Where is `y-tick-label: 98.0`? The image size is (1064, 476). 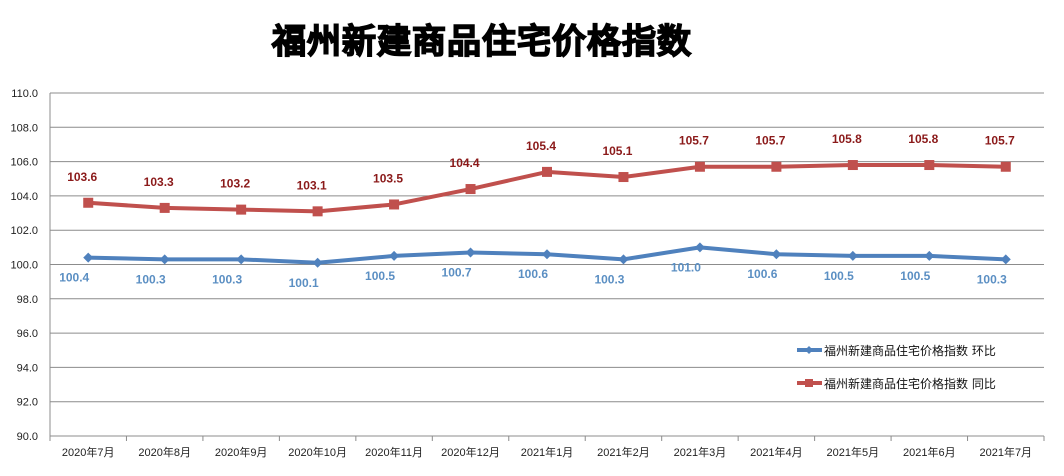
y-tick-label: 98.0 is located at coordinates (27, 300).